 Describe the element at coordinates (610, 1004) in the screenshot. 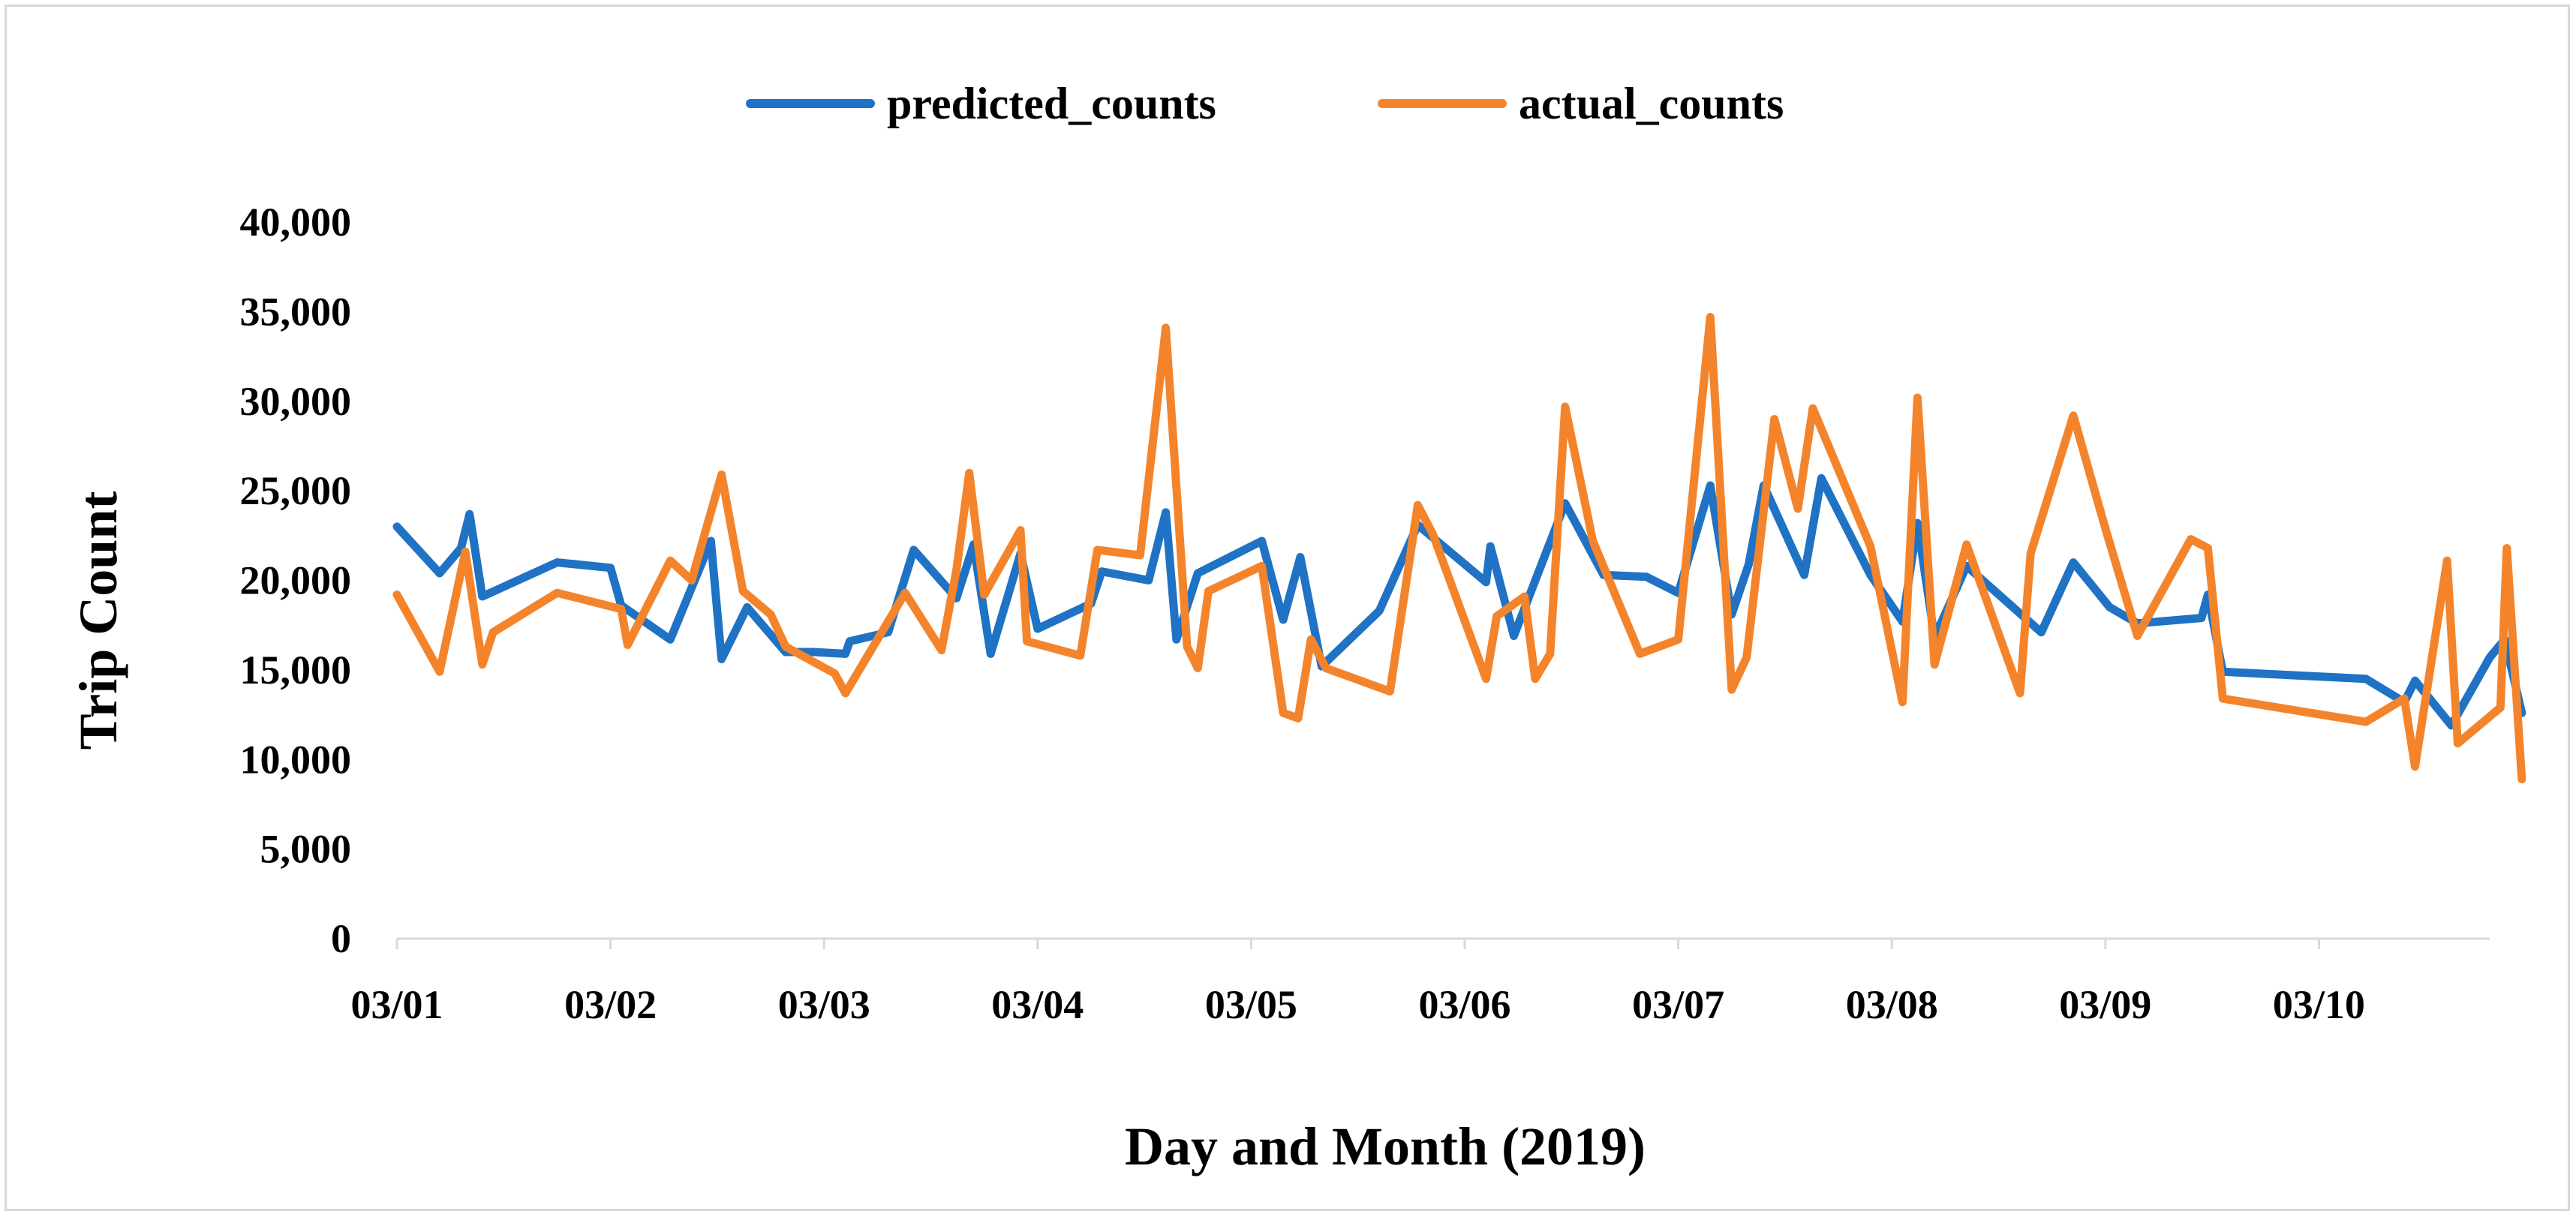

I see `x-tick-label: 03/02` at that location.